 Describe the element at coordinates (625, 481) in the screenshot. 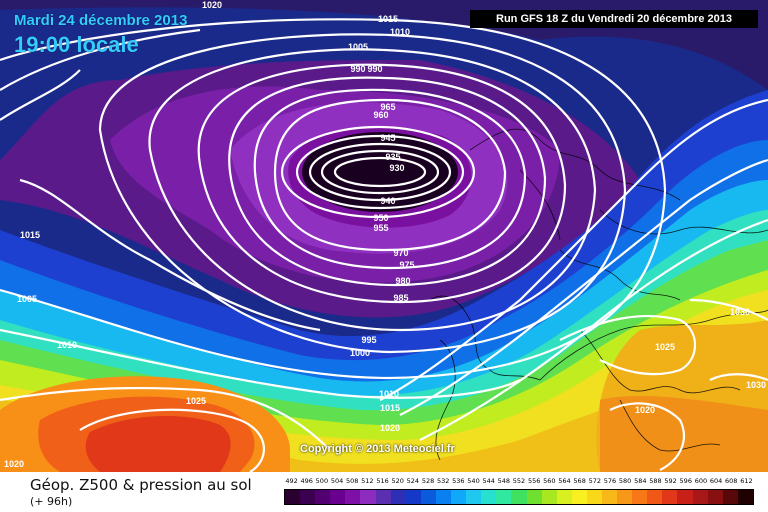

I see `legend-value: 580` at that location.